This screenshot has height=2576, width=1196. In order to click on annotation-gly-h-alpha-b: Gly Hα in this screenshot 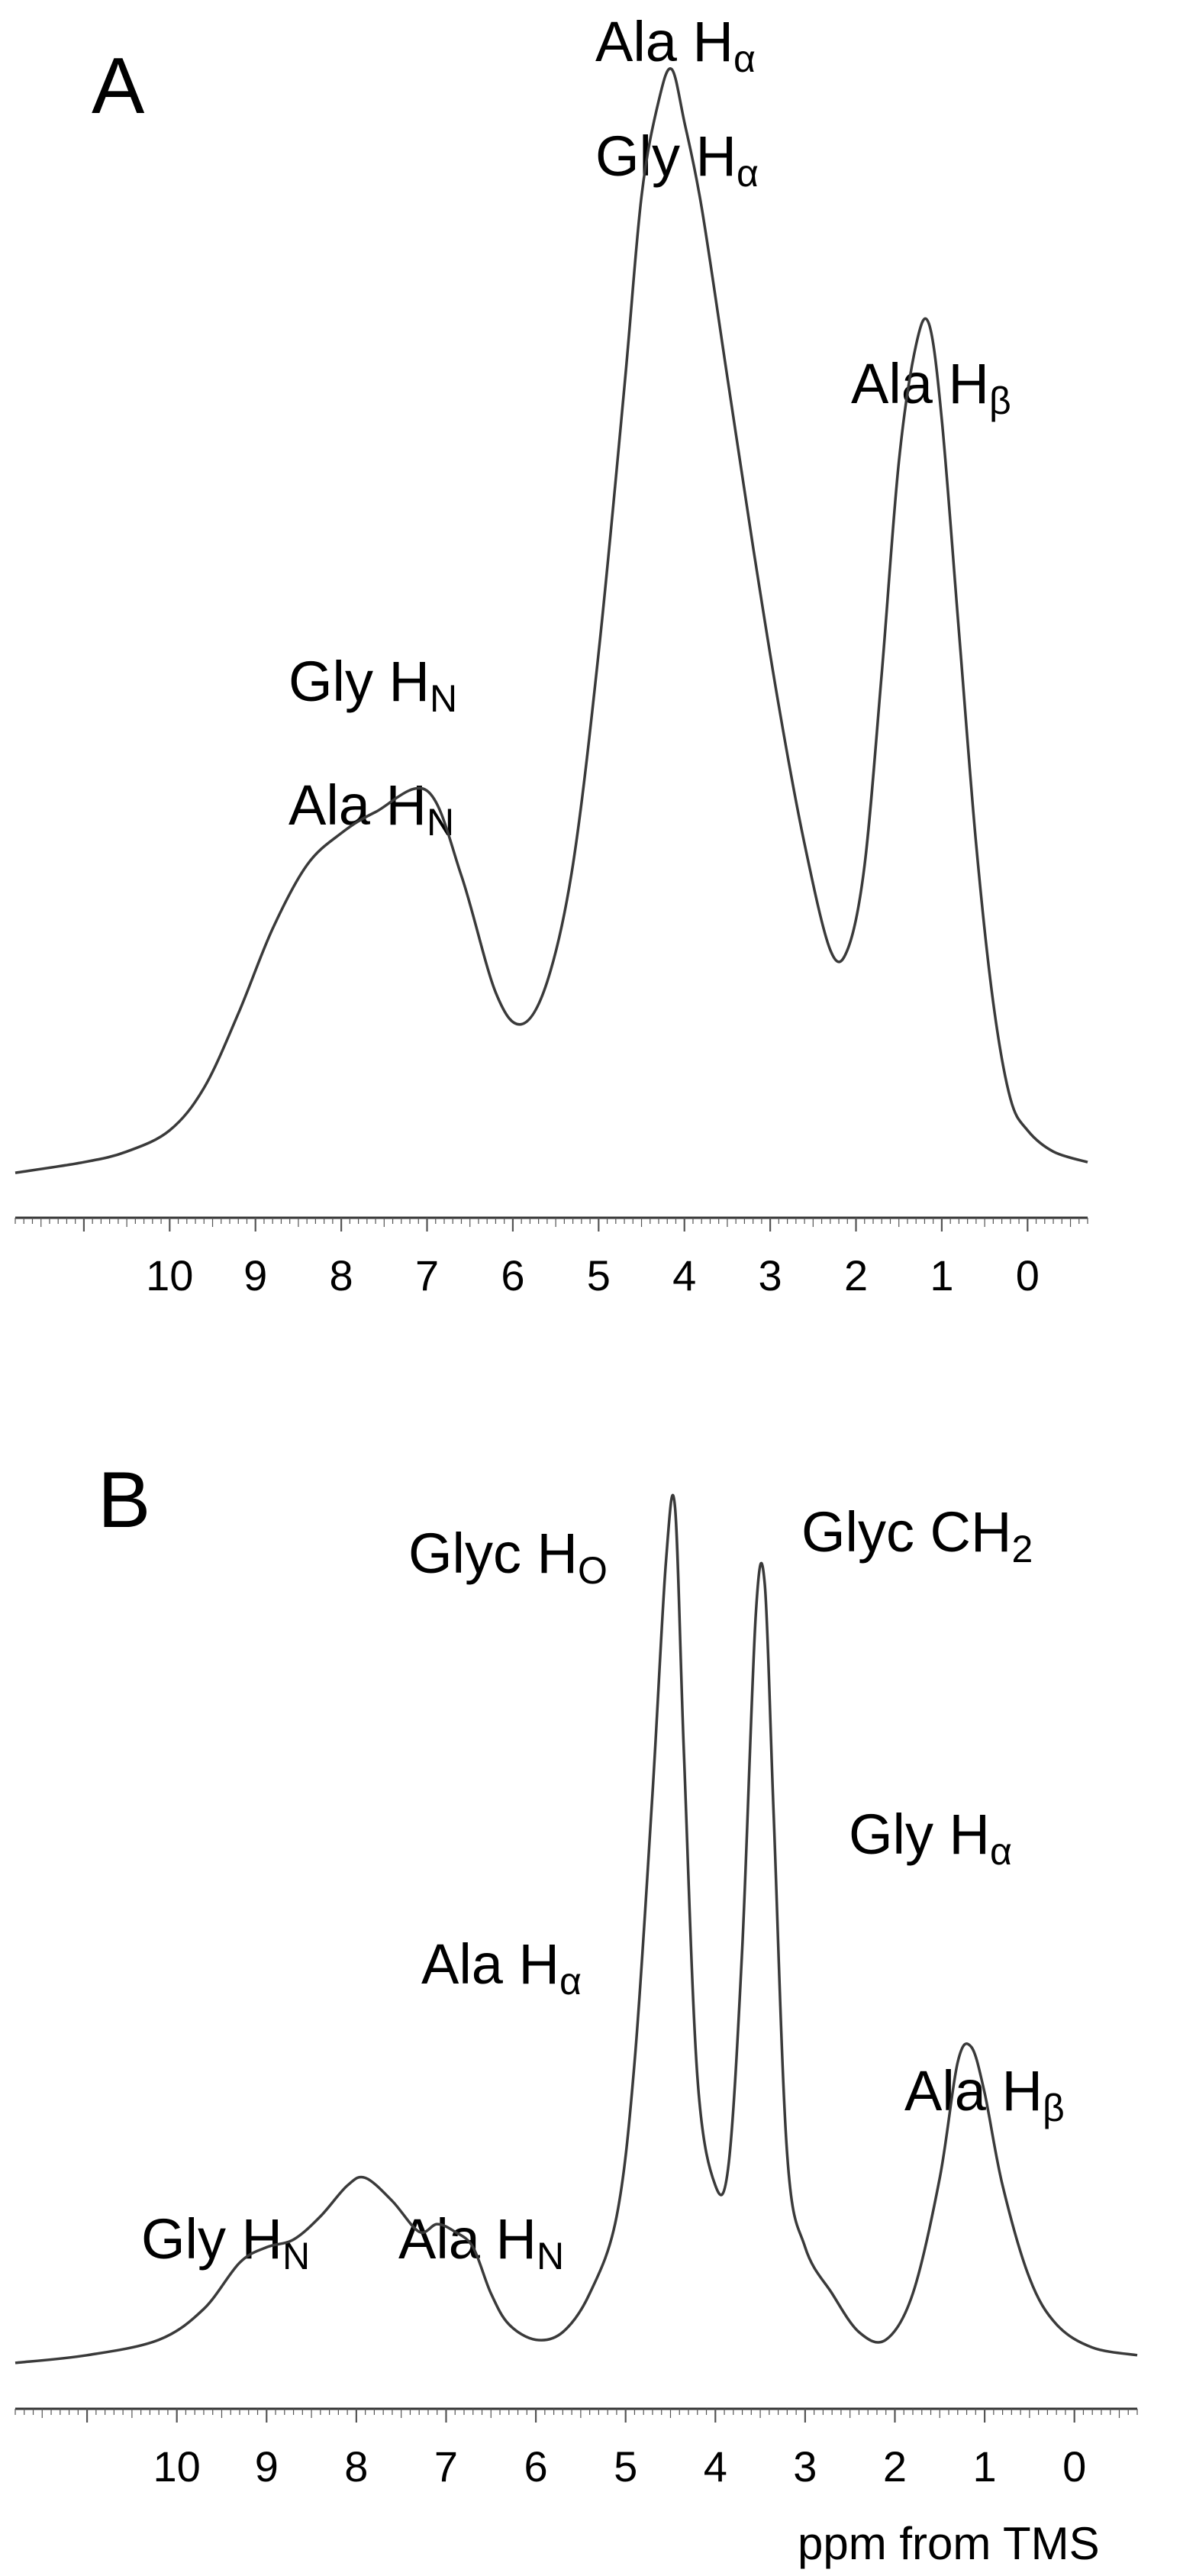, I will do `click(930, 1838)`.